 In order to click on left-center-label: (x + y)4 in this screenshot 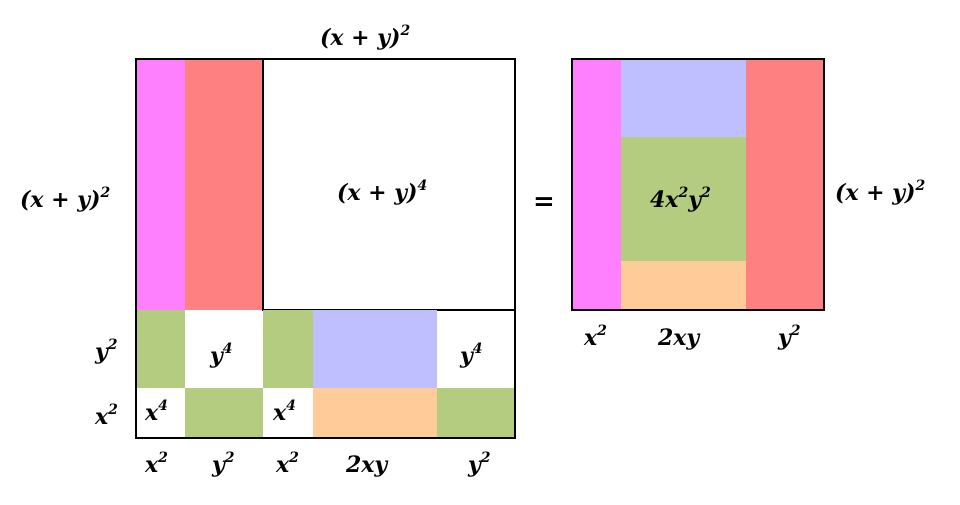, I will do `click(382, 192)`.